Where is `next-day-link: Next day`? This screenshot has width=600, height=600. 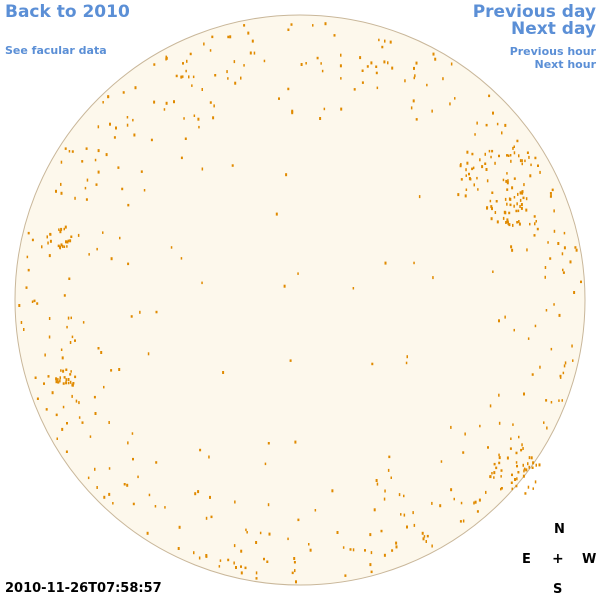
next-day-link: Next day is located at coordinates (553, 29).